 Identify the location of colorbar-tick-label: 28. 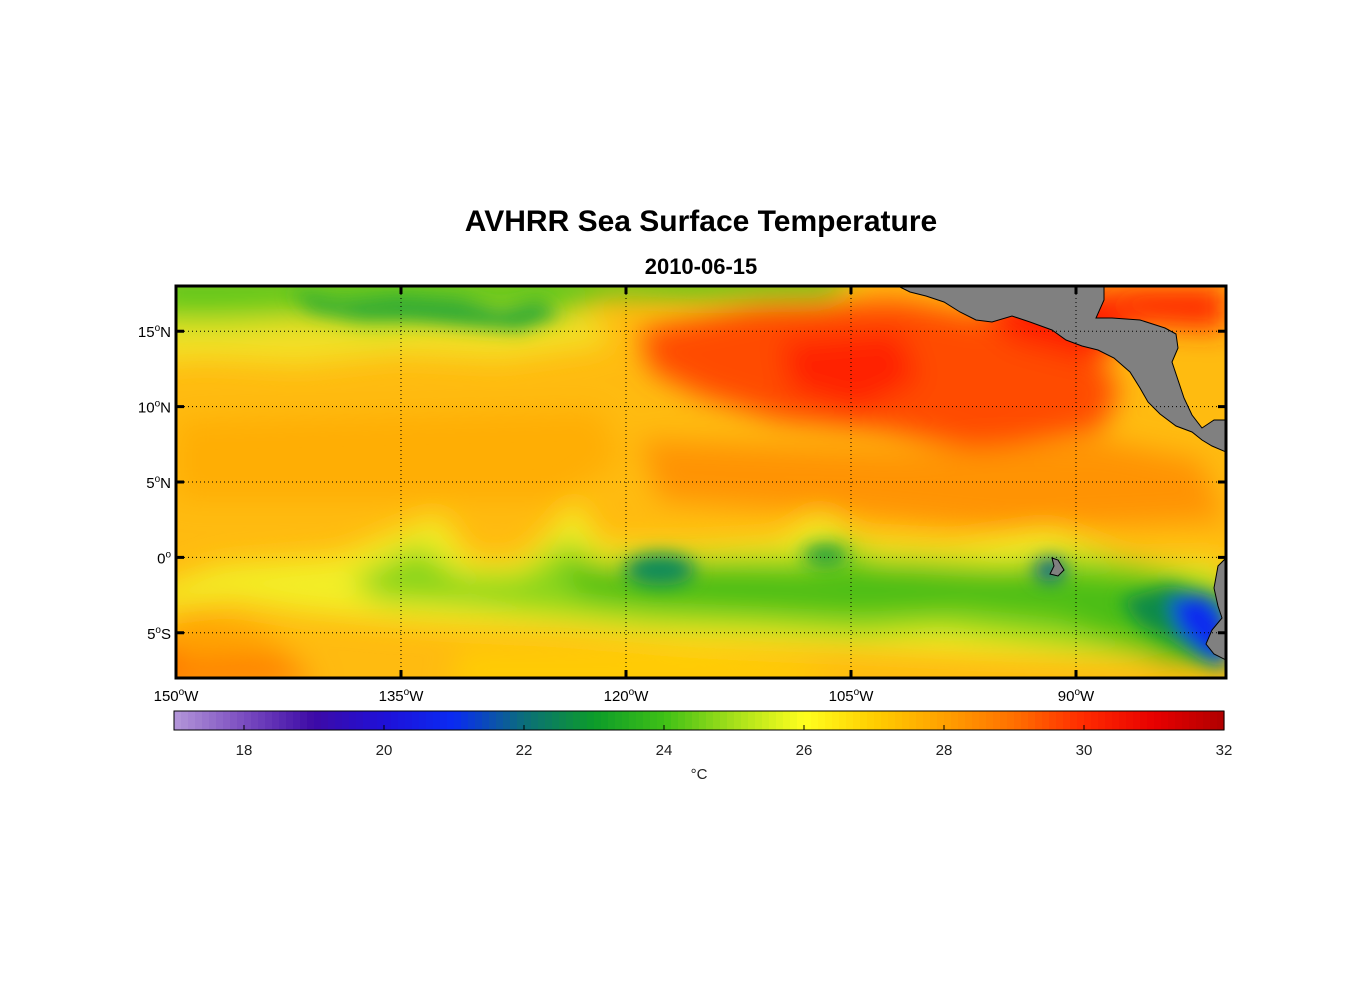
(944, 750).